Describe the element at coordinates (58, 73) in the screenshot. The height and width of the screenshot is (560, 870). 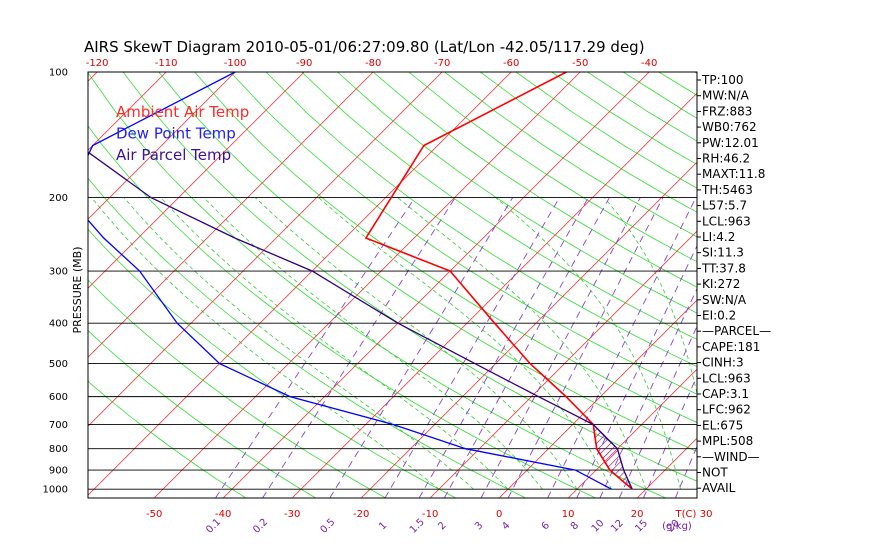
I see `pressure-tick-label: 100` at that location.